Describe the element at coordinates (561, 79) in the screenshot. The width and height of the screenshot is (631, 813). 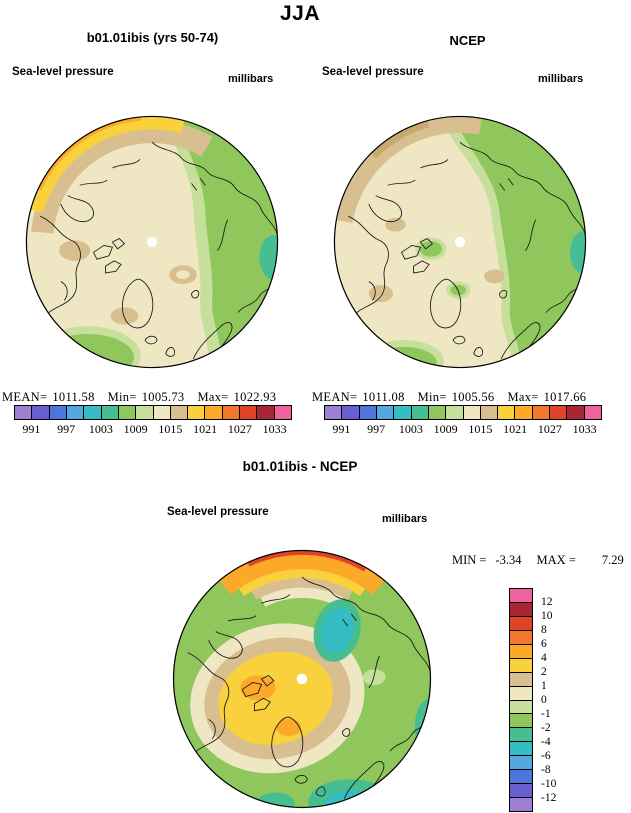
I see `units-label-ncep: millibars` at that location.